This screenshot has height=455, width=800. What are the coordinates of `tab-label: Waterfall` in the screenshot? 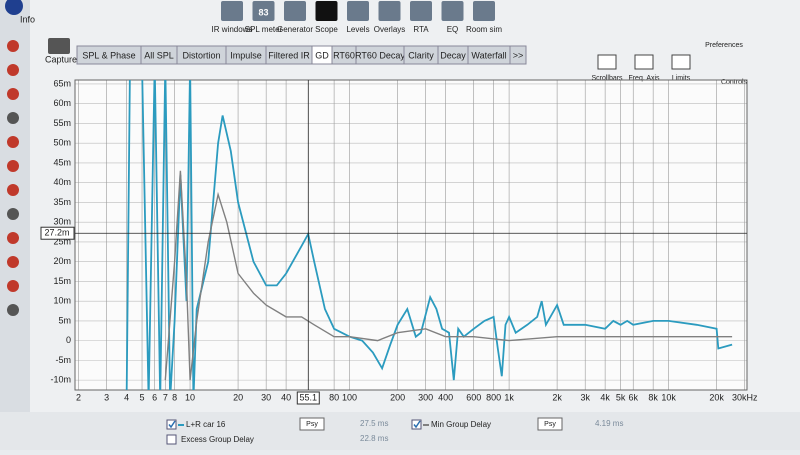 It's located at (488, 55).